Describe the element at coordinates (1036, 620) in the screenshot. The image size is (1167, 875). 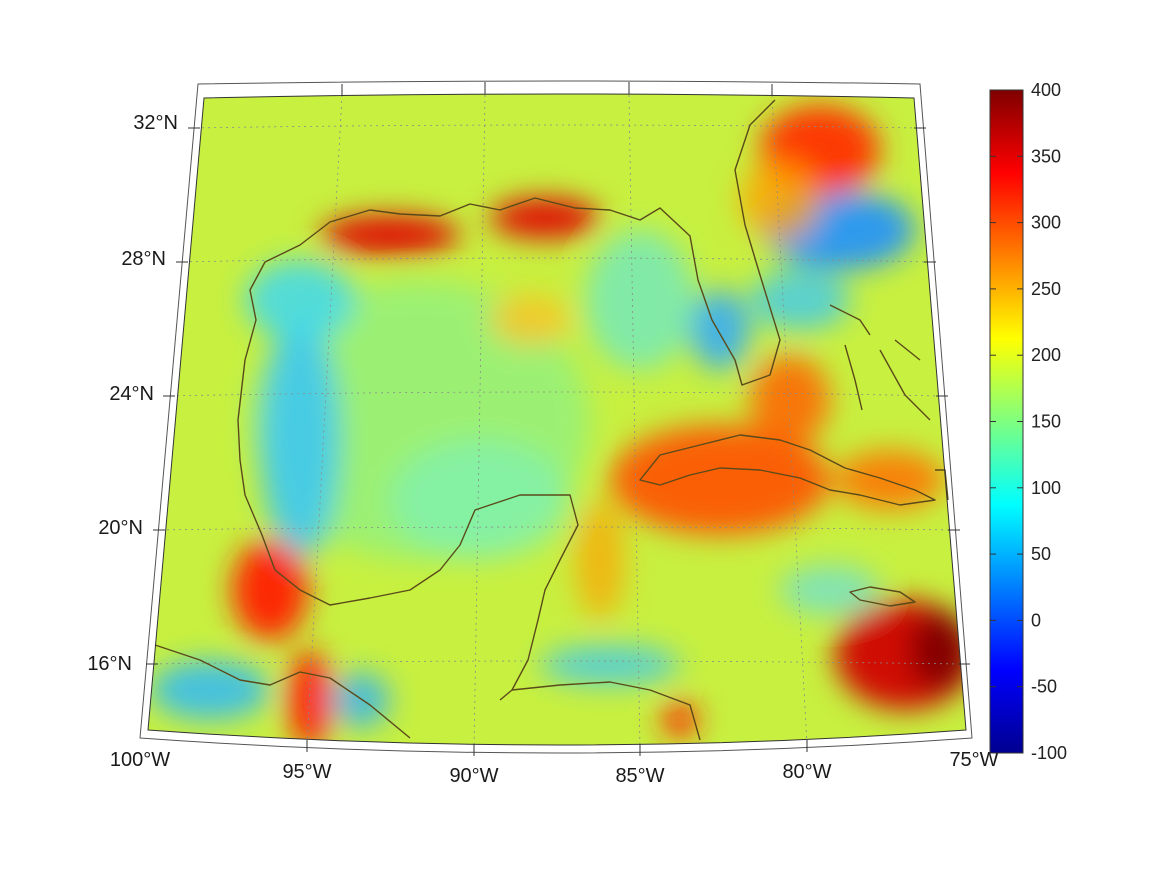
I see `colorbar-label: 0` at that location.